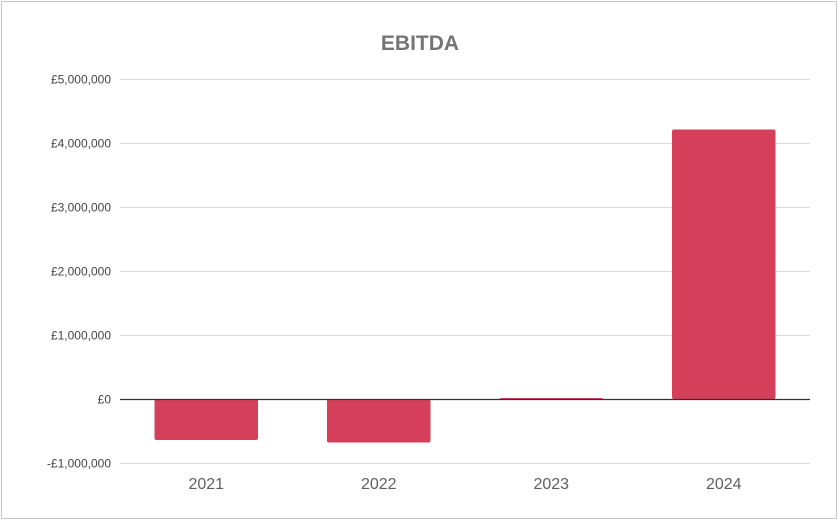 This screenshot has width=840, height=522. I want to click on y-tick-label: £0, so click(105, 400).